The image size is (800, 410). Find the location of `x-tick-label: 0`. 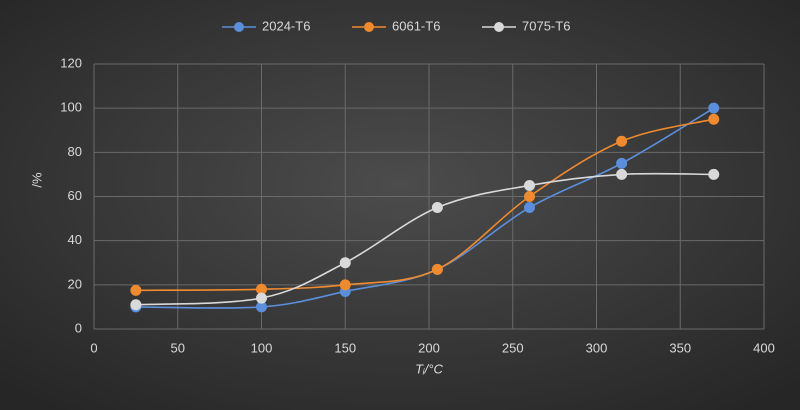

x-tick-label: 0 is located at coordinates (93, 347).